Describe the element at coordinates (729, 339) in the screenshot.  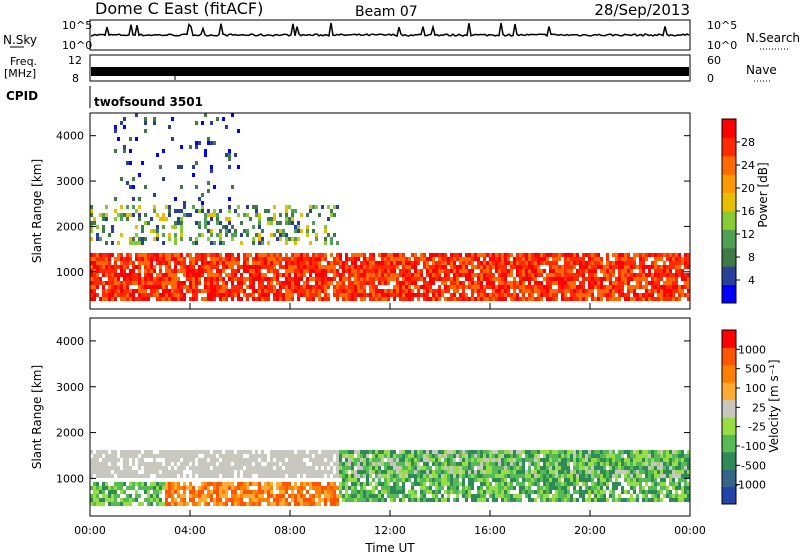
I see `velocity-colorbar-swatch` at that location.